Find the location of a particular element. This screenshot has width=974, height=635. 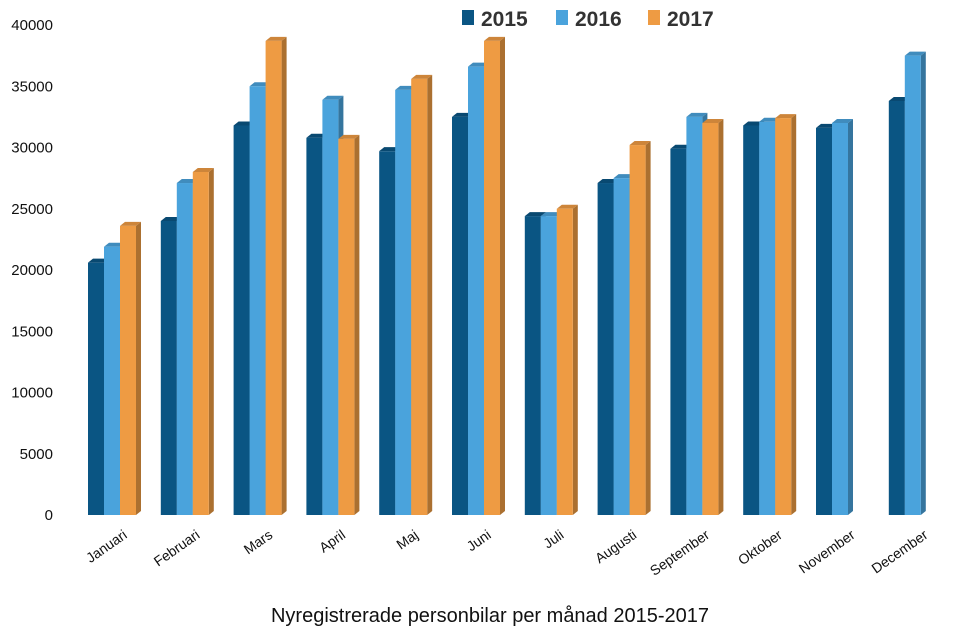

bar-2017-januari is located at coordinates (130, 368).